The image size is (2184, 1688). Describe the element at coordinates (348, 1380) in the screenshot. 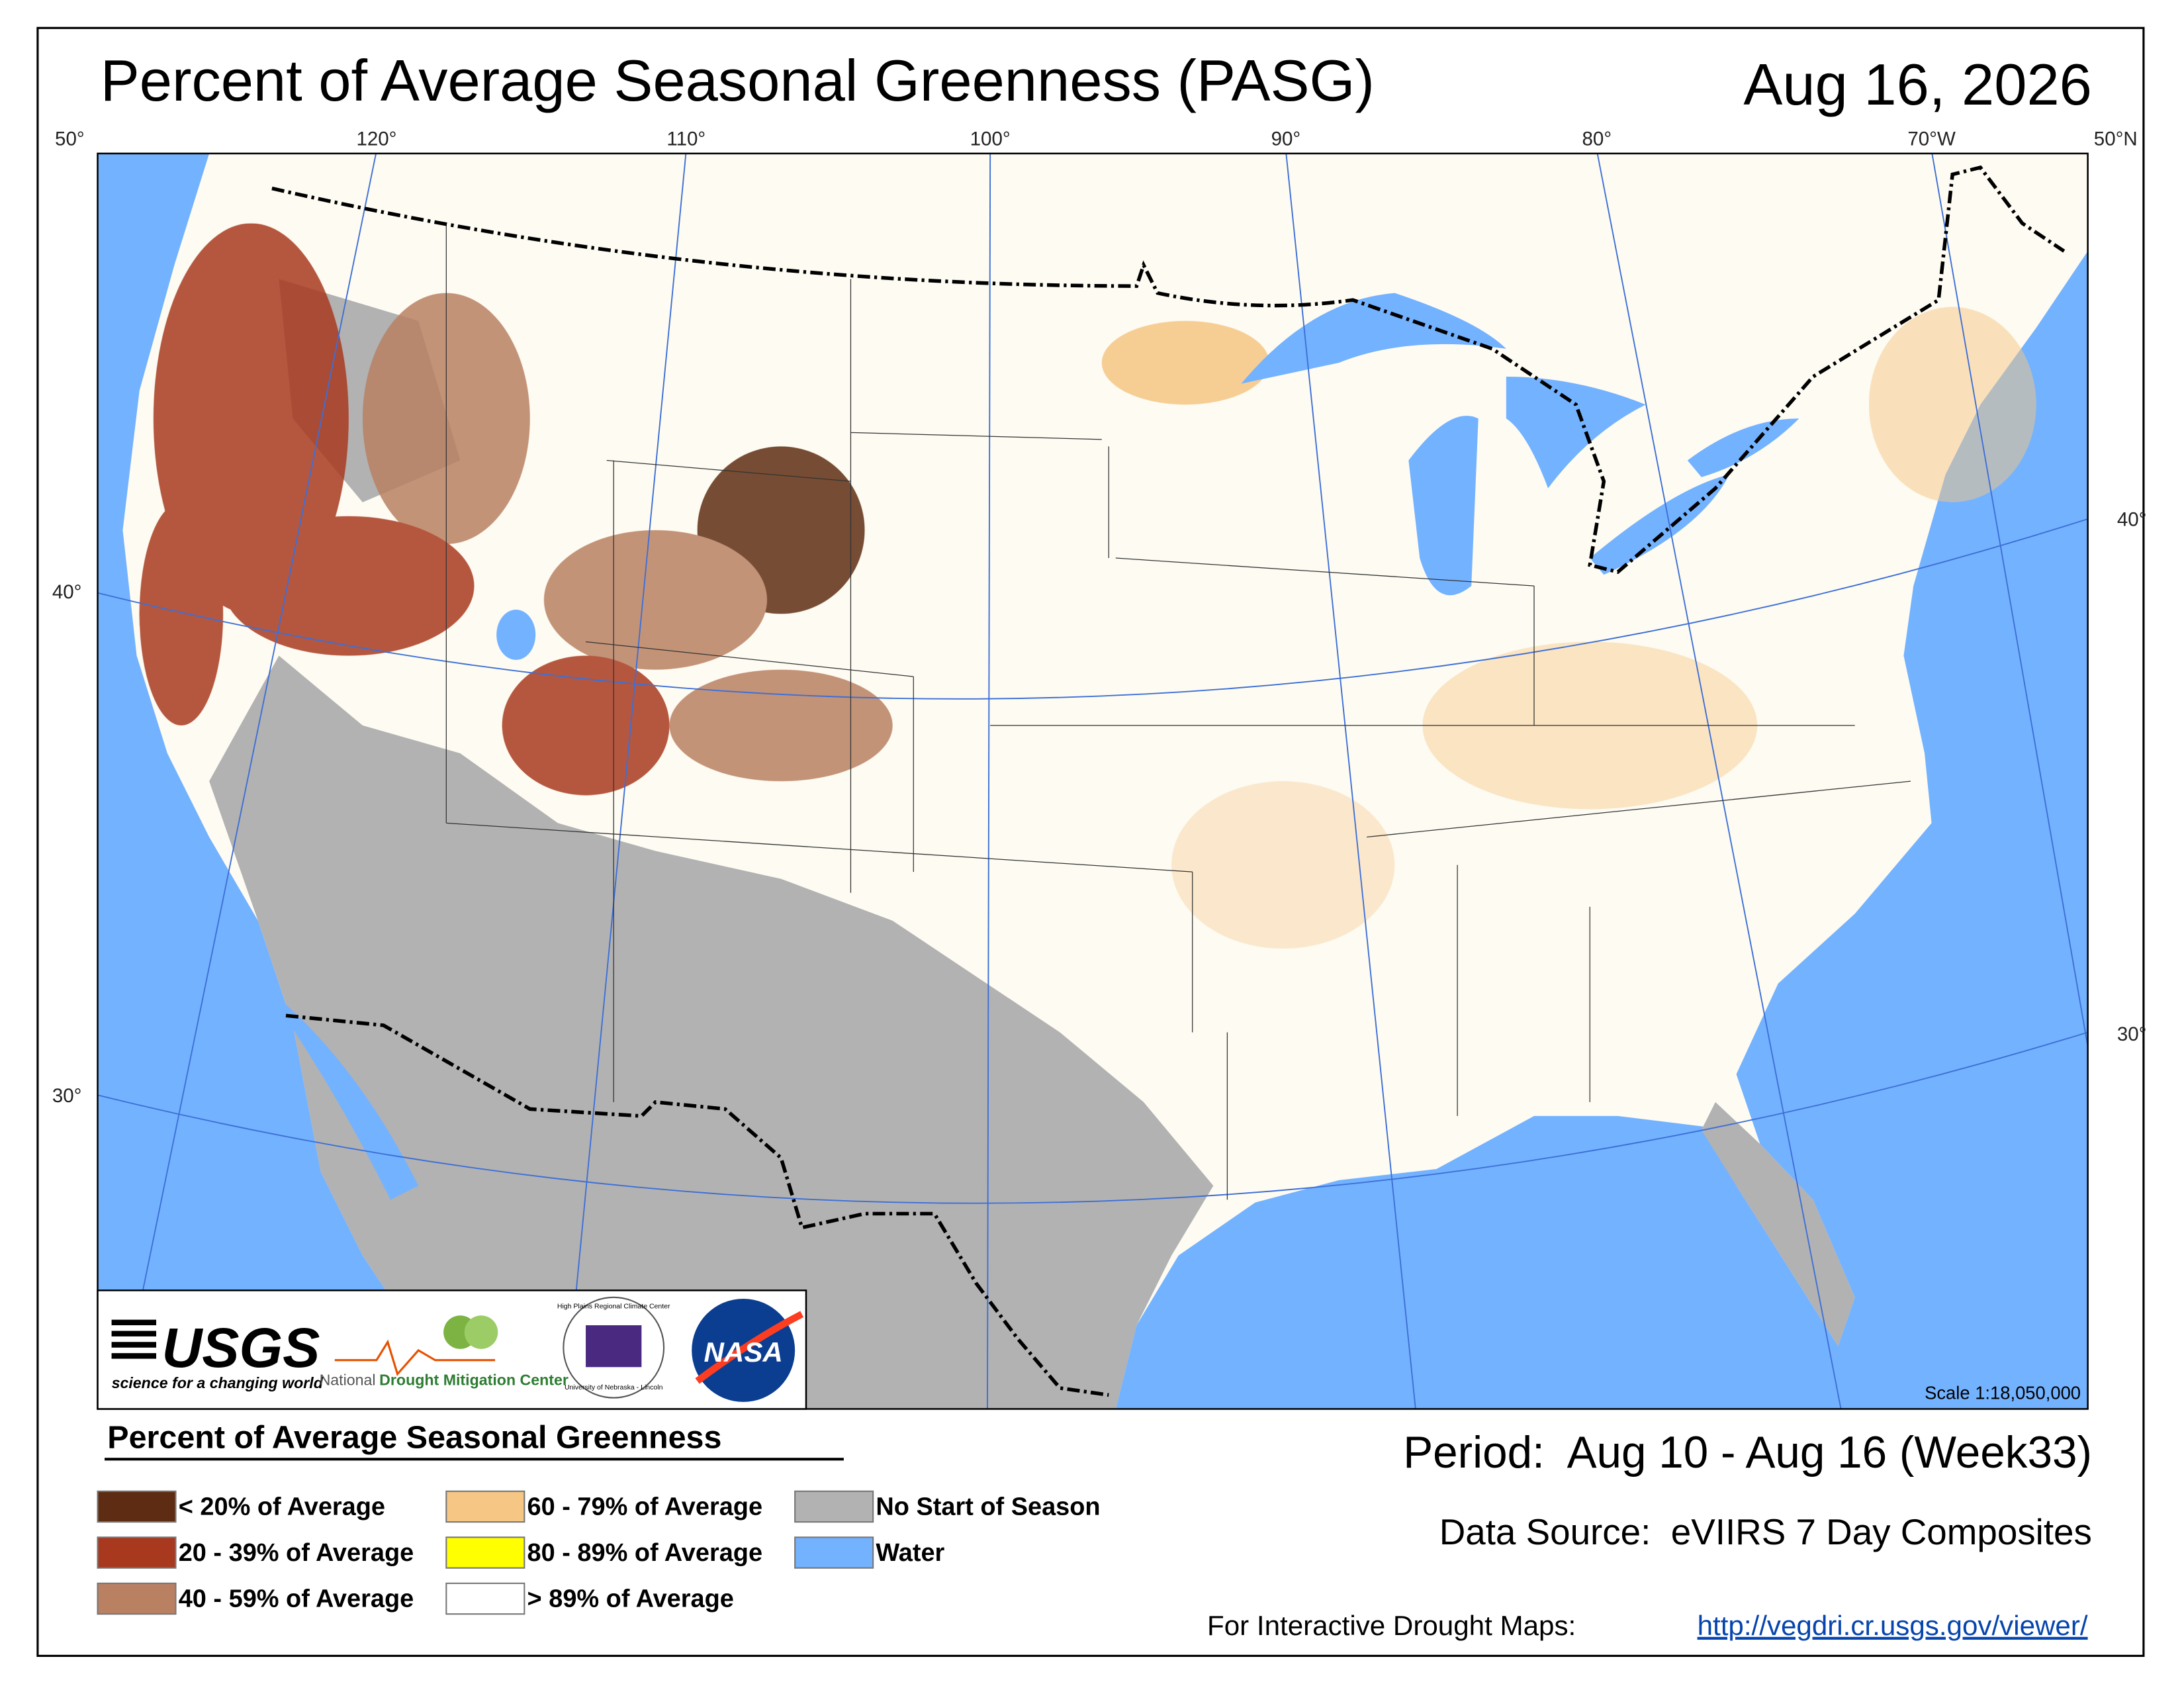

I see `ndmc-prefix: National` at that location.